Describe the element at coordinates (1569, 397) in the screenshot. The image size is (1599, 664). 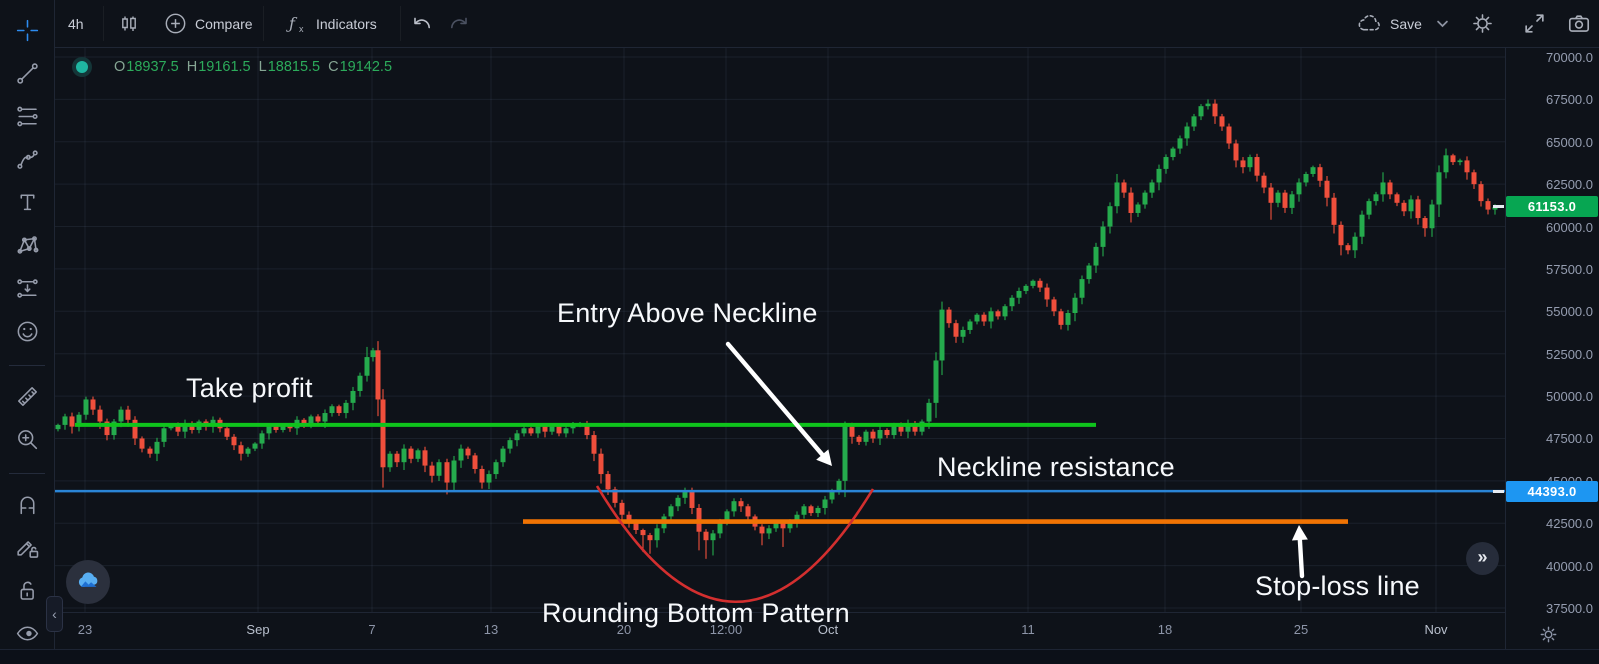
I see `price-tick-label: 50000.0` at that location.